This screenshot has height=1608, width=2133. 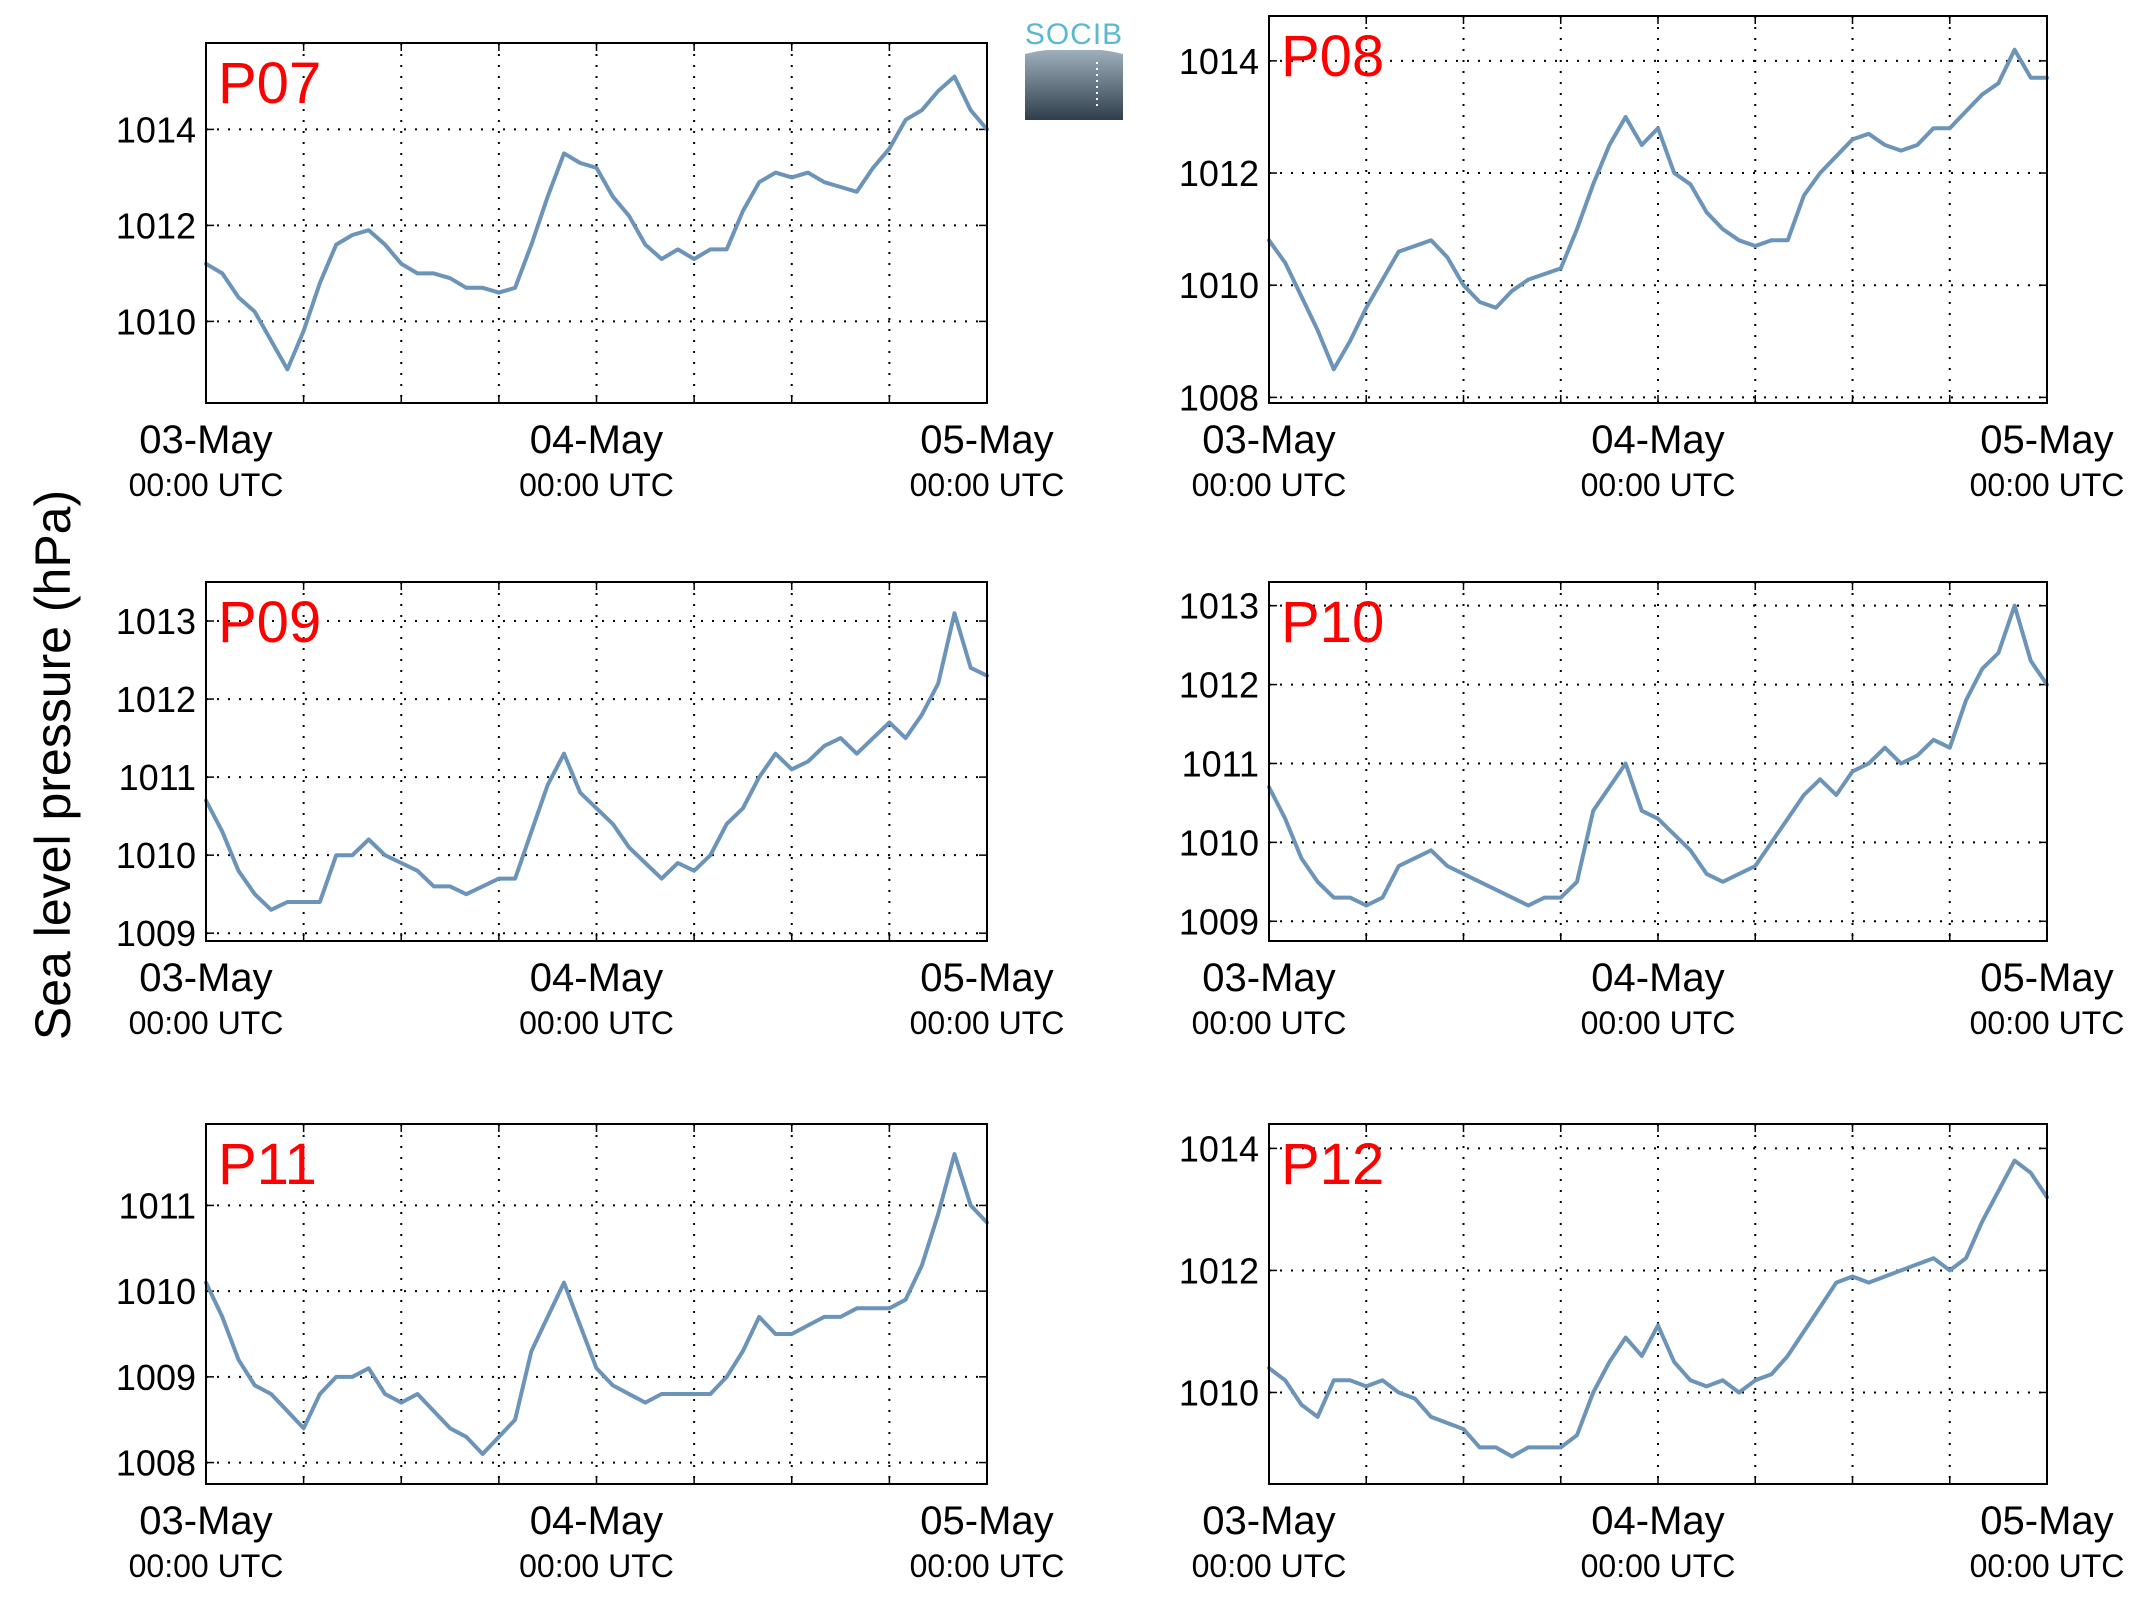 I want to click on logo-block, so click(x=1074, y=85).